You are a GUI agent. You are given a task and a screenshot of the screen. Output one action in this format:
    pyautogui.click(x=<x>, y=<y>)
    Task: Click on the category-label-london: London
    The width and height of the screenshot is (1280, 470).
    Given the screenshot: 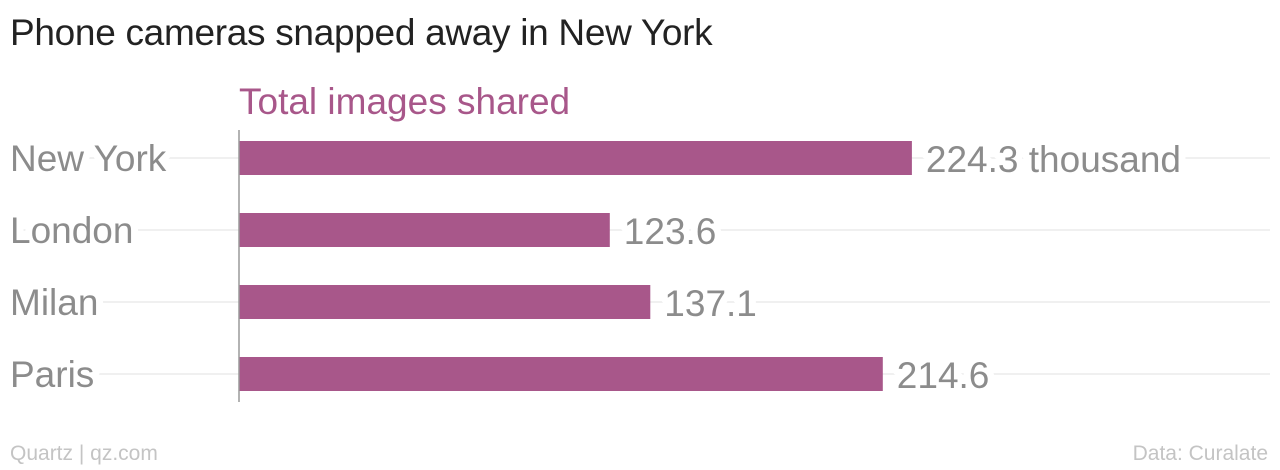 What is the action you would take?
    pyautogui.click(x=71, y=230)
    